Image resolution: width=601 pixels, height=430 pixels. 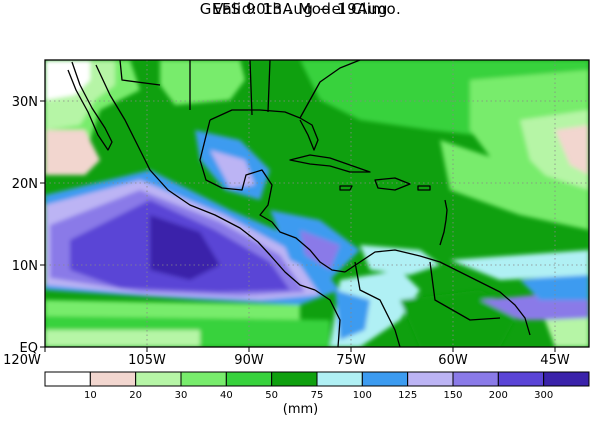 What do you see at coordinates (300, 409) in the screenshot?
I see `colorbar-units: (mm)` at bounding box center [300, 409].